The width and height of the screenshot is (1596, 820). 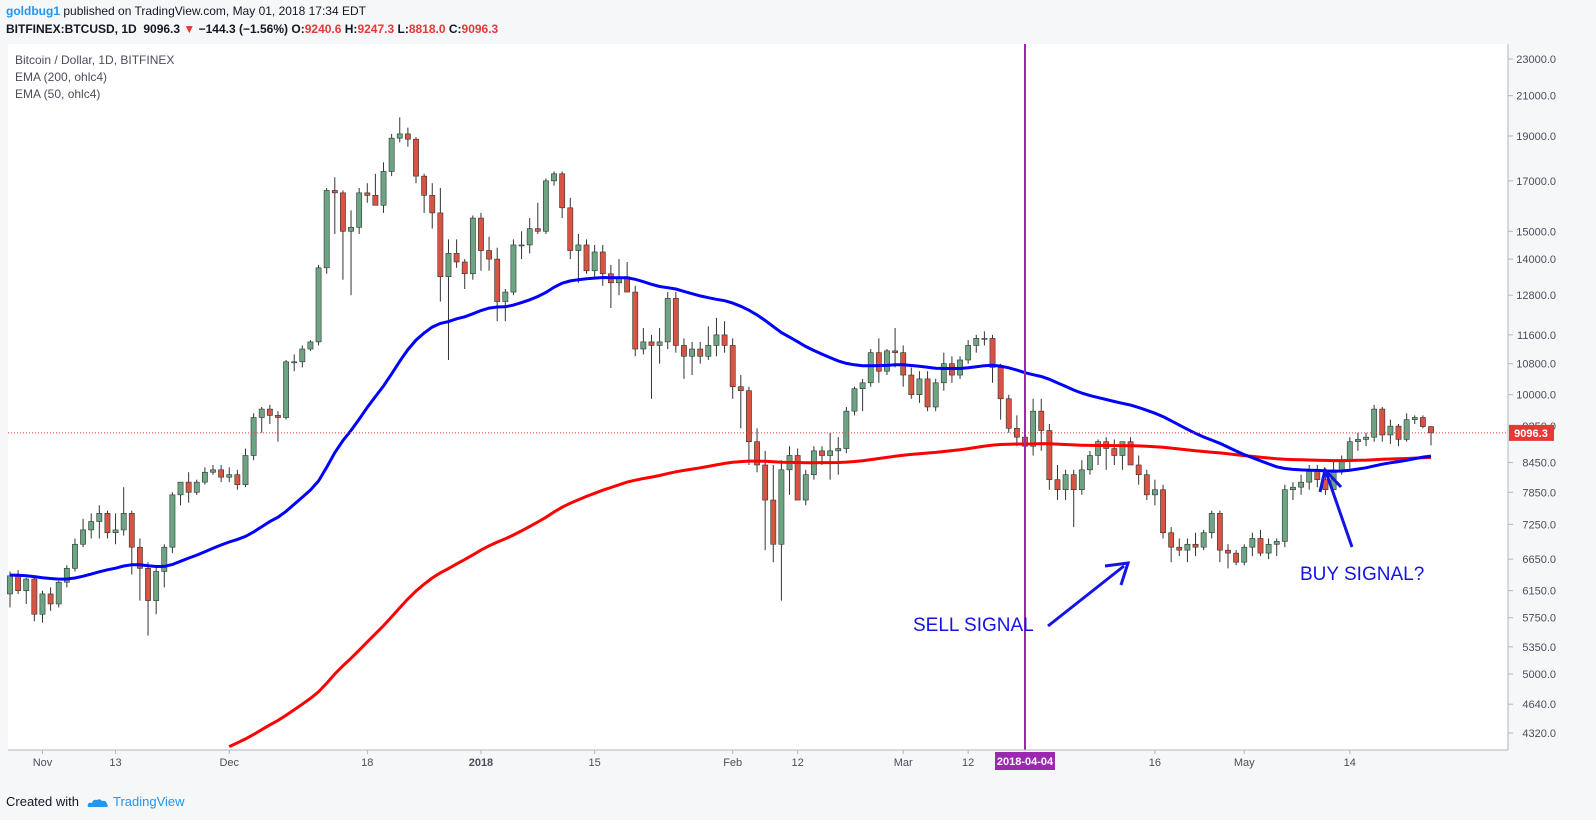 I want to click on time-tick-label: Nov, so click(x=43, y=763).